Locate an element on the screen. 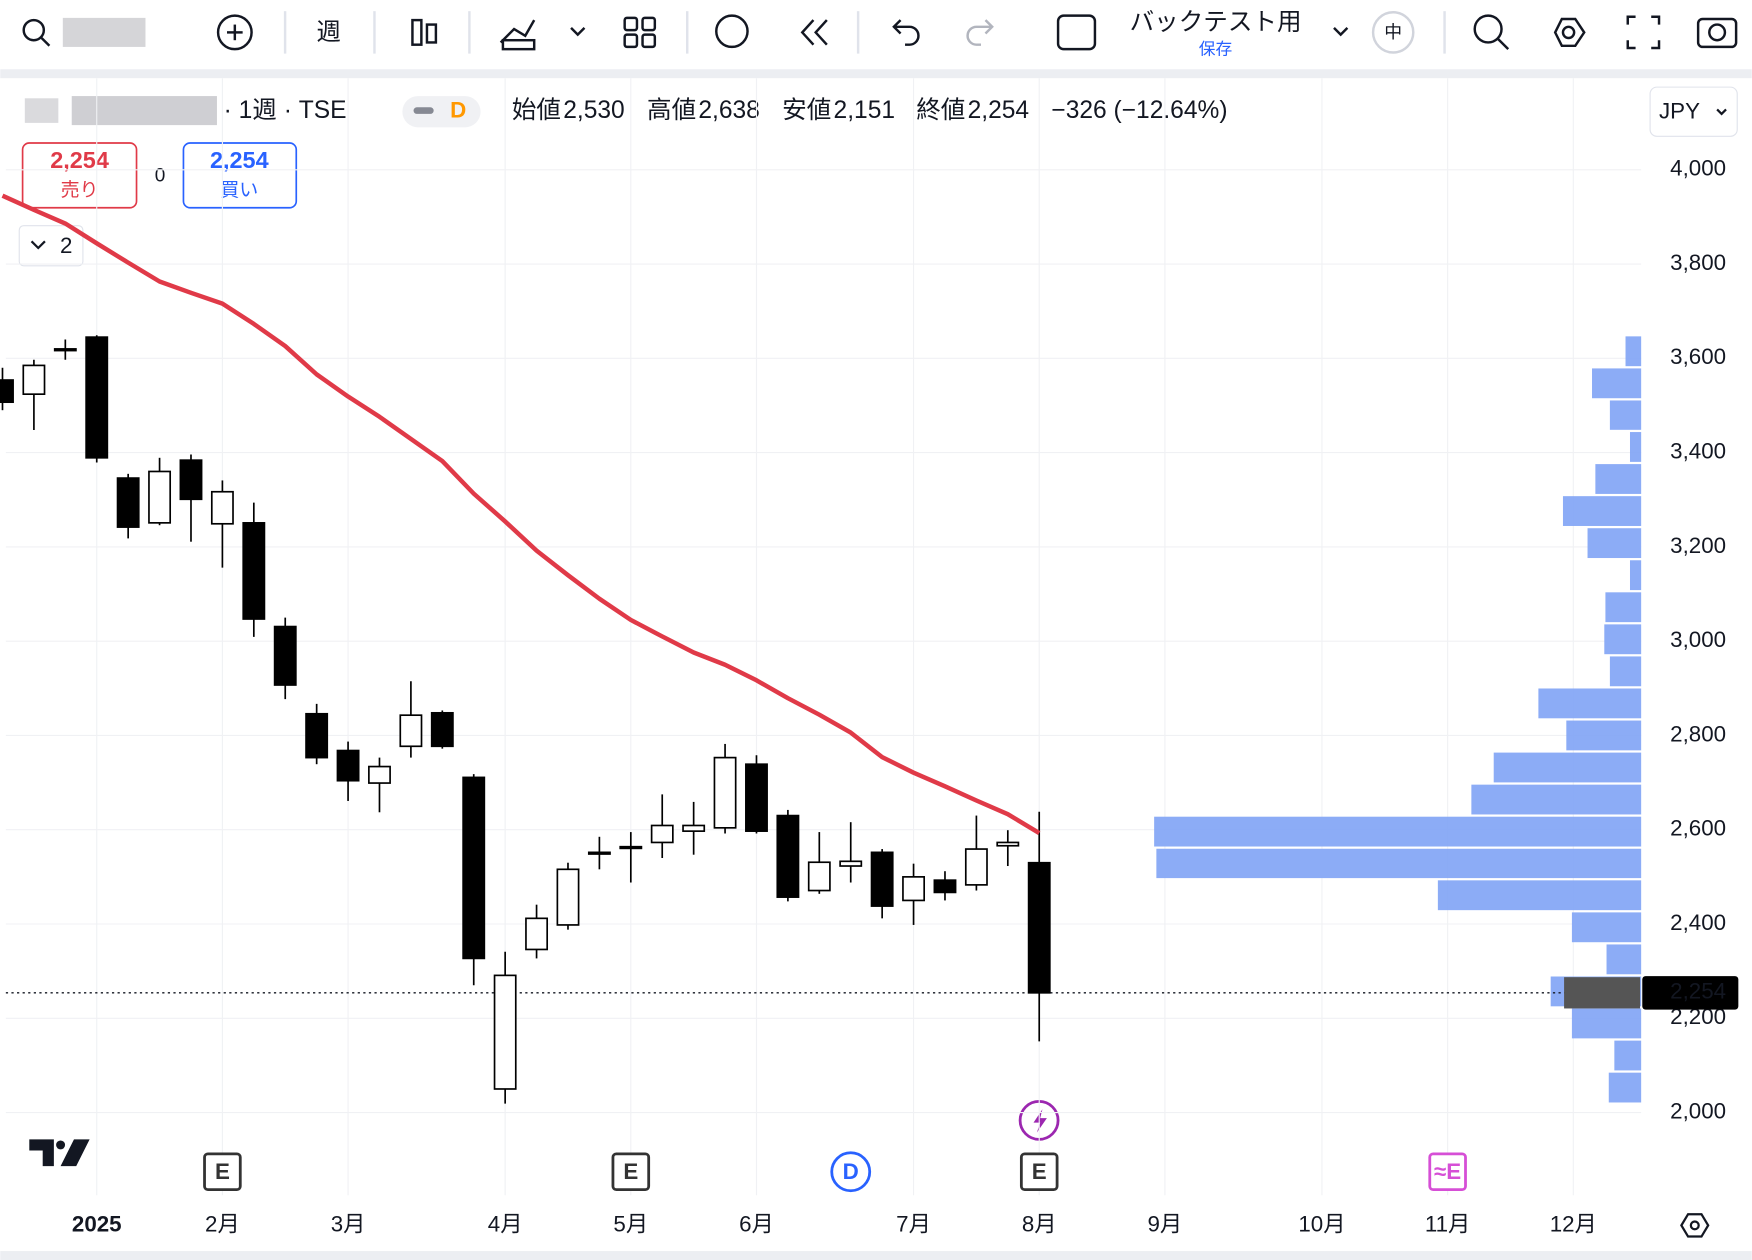  sell-button is located at coordinates (79, 175).